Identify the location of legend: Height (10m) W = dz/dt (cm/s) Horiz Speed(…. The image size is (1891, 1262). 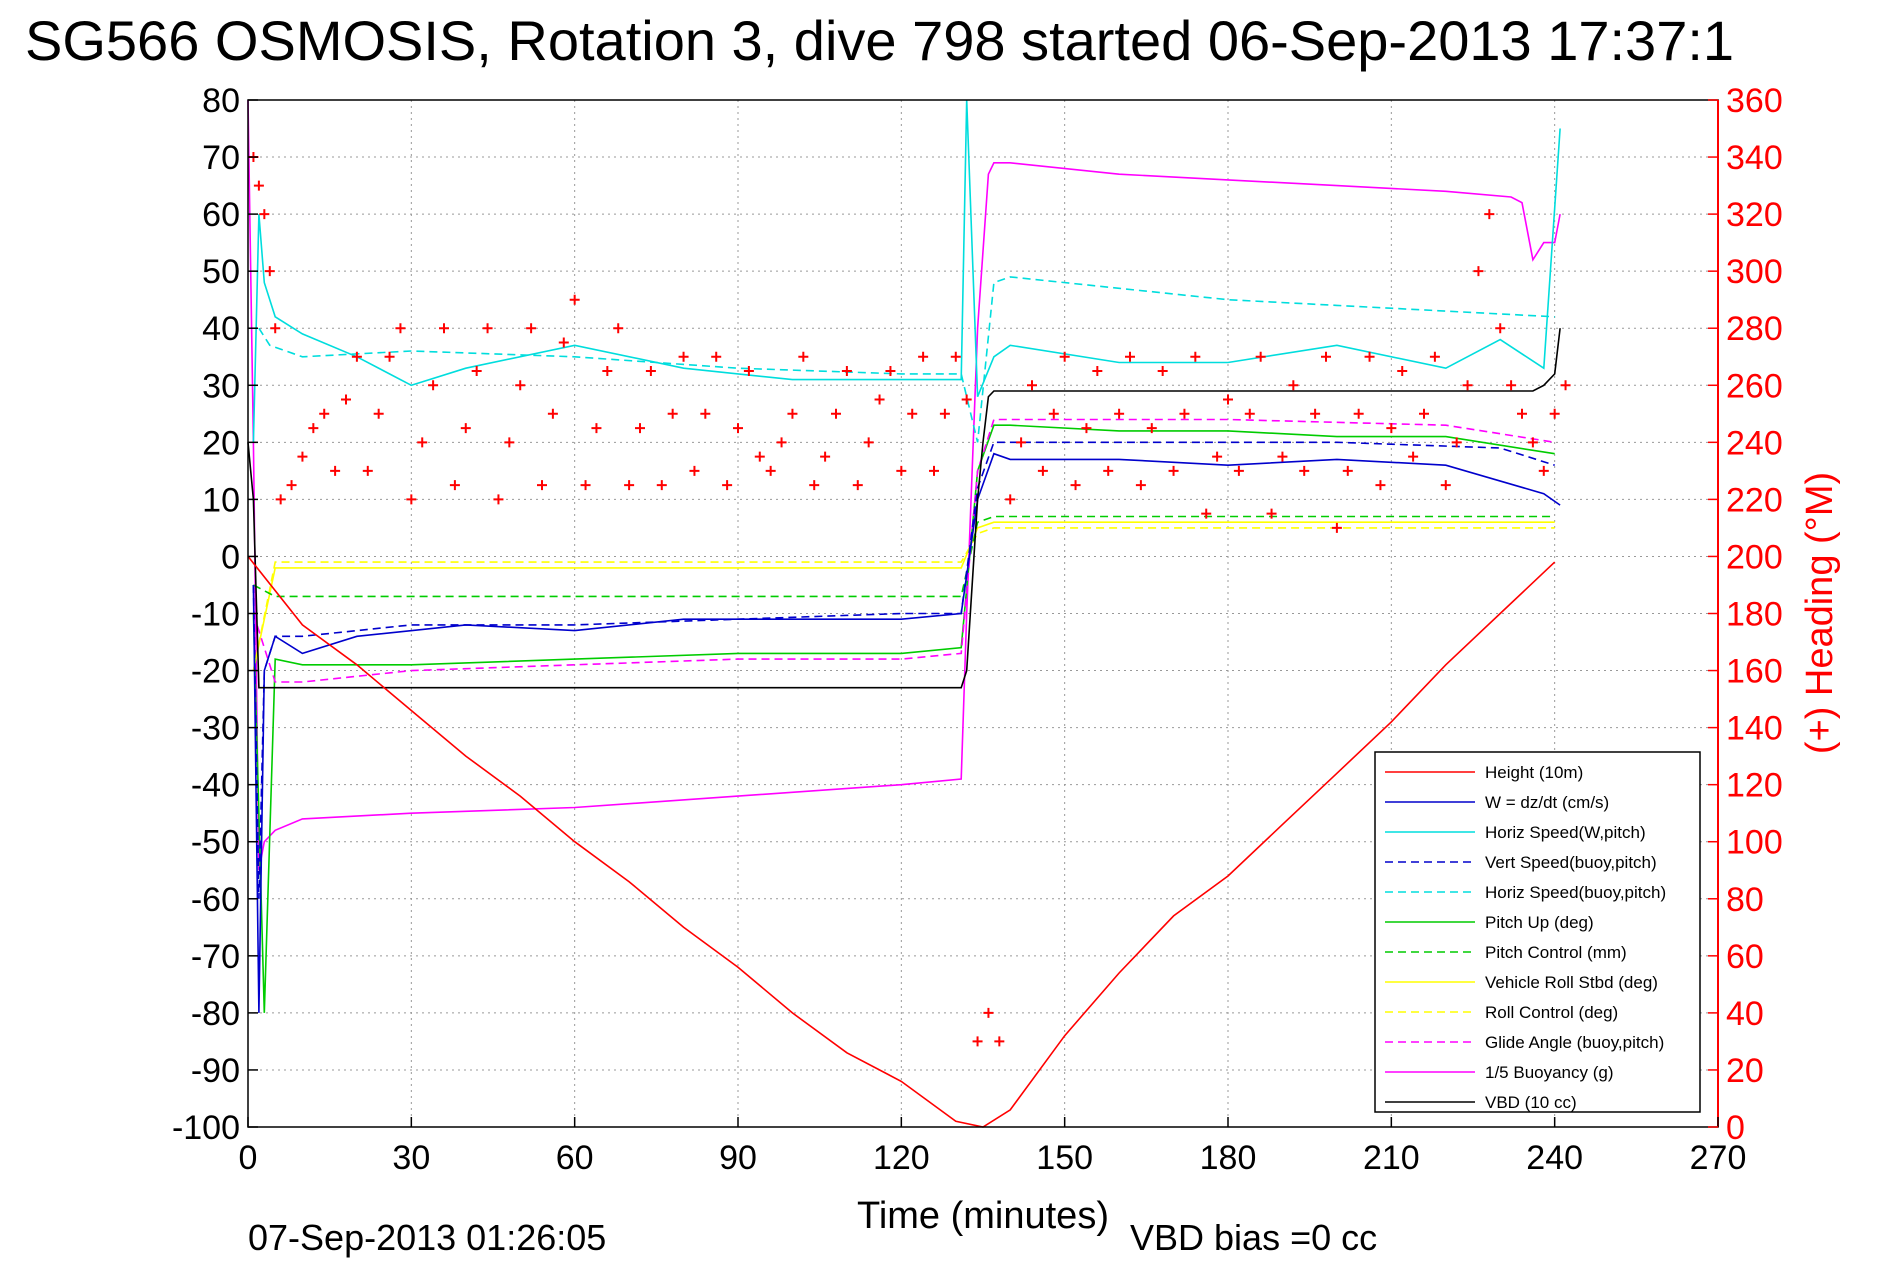
(1537, 932).